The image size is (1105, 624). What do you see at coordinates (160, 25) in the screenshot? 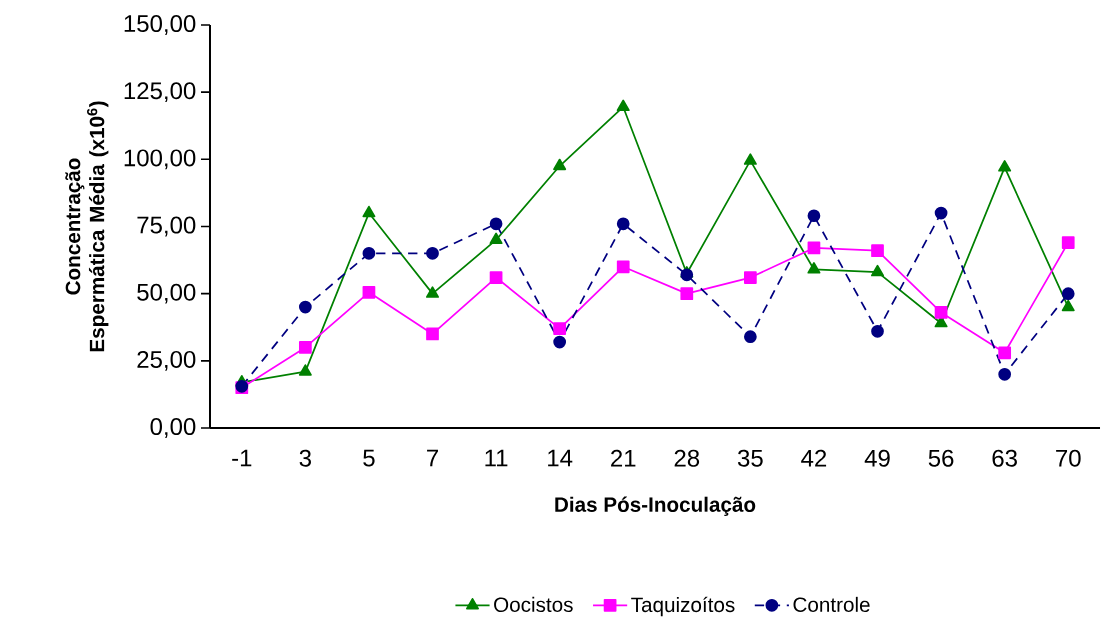
I see `y-tick-label: 150,00` at bounding box center [160, 25].